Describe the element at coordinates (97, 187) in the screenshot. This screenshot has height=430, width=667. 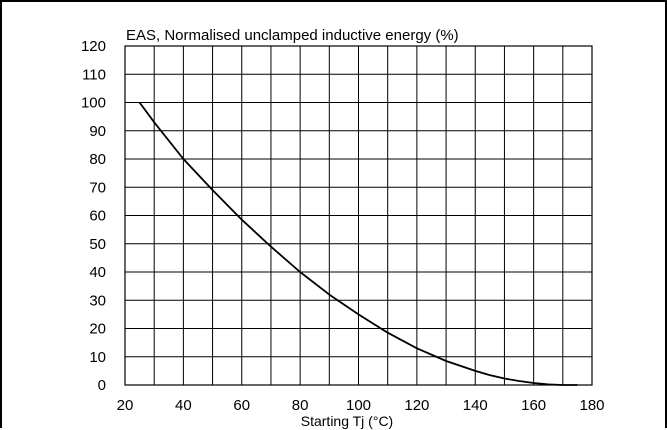
I see `y-tick-label: 70` at that location.